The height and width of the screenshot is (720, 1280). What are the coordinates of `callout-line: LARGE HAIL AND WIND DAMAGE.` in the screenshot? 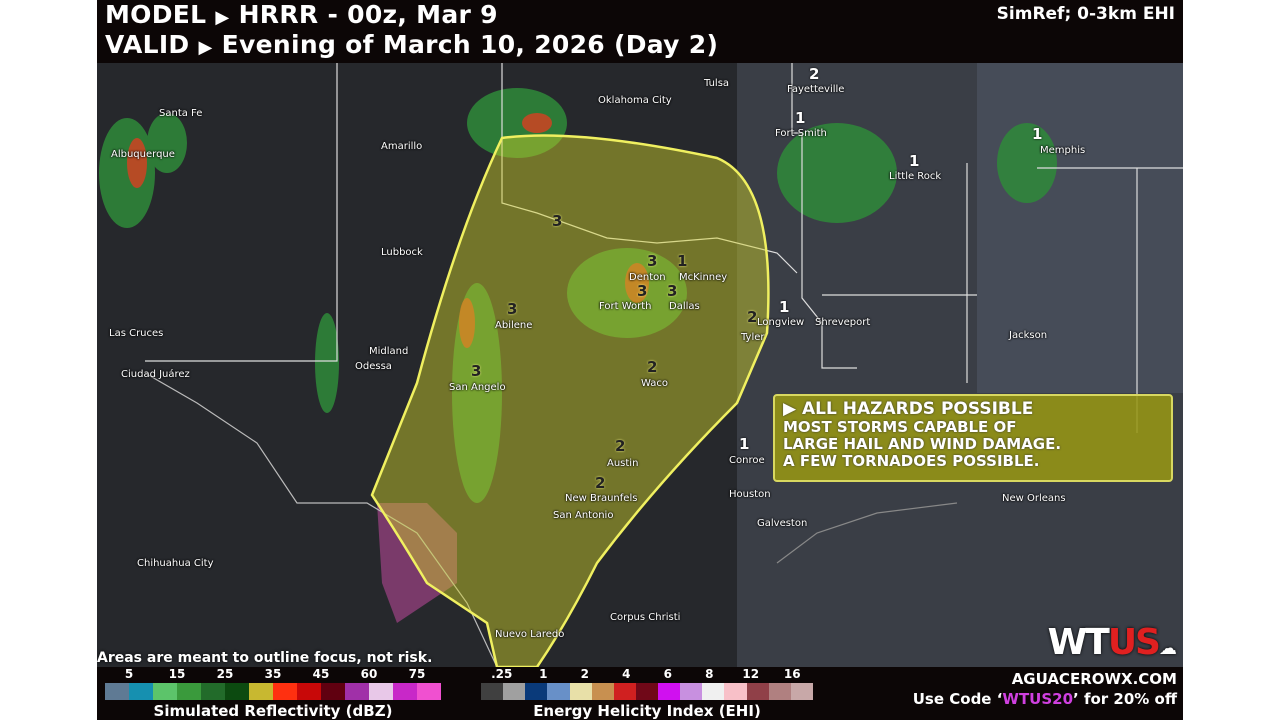 It's located at (922, 444).